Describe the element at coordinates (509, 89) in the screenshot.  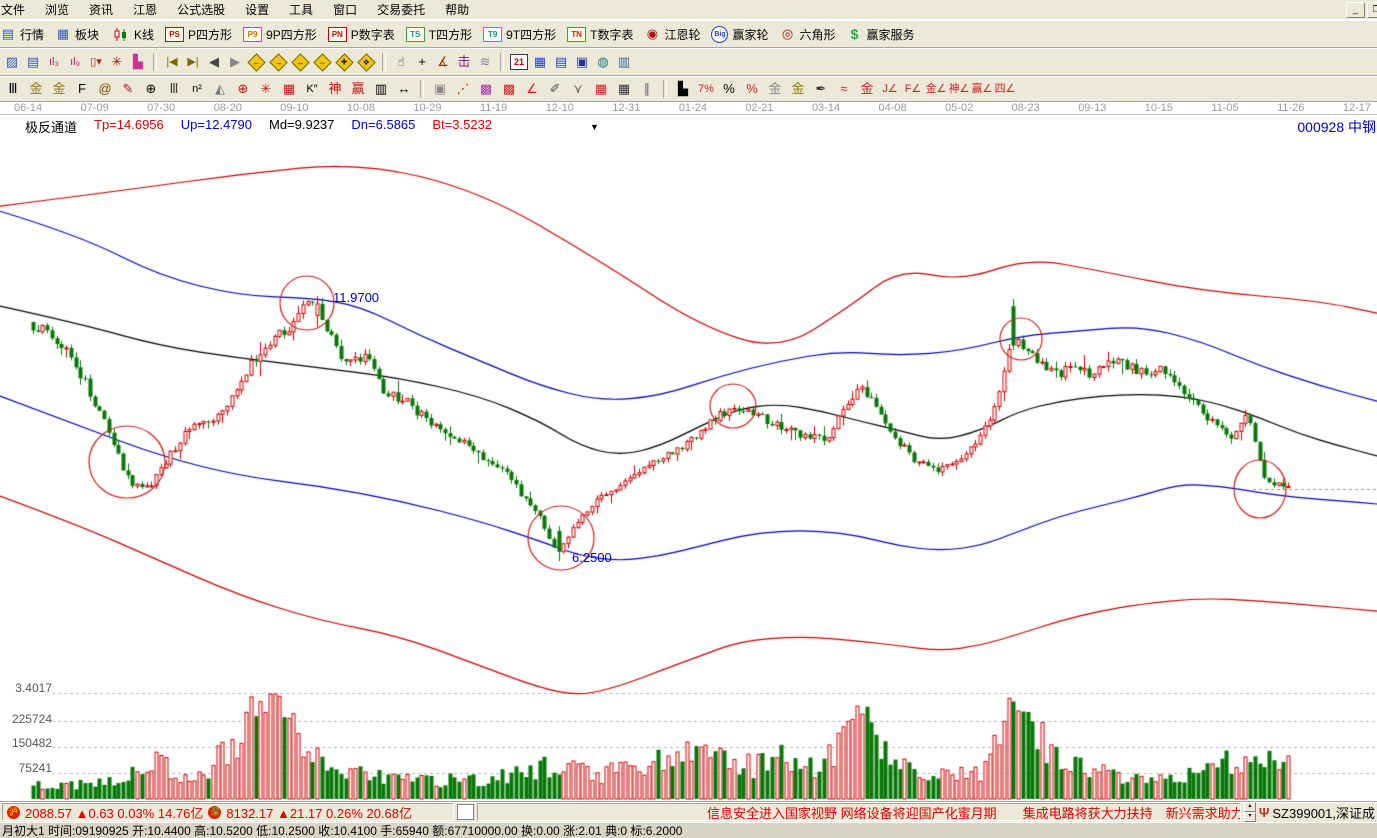
I see `pattern-red-icon: ▩` at that location.